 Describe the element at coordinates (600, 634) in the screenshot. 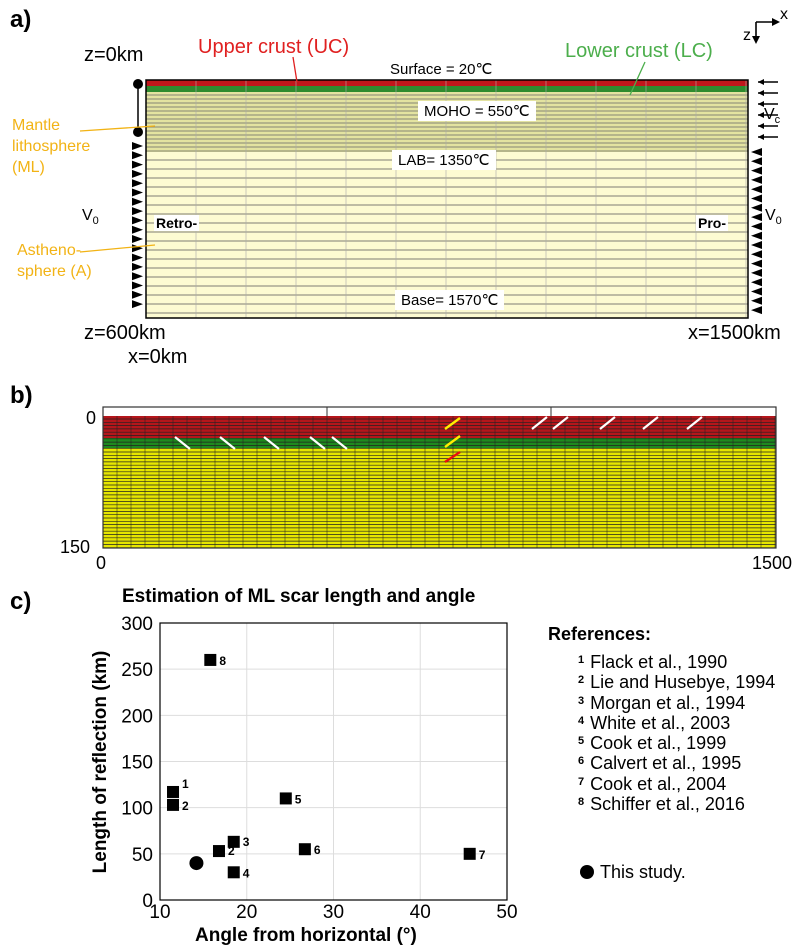

I see `references-title: References:` at that location.